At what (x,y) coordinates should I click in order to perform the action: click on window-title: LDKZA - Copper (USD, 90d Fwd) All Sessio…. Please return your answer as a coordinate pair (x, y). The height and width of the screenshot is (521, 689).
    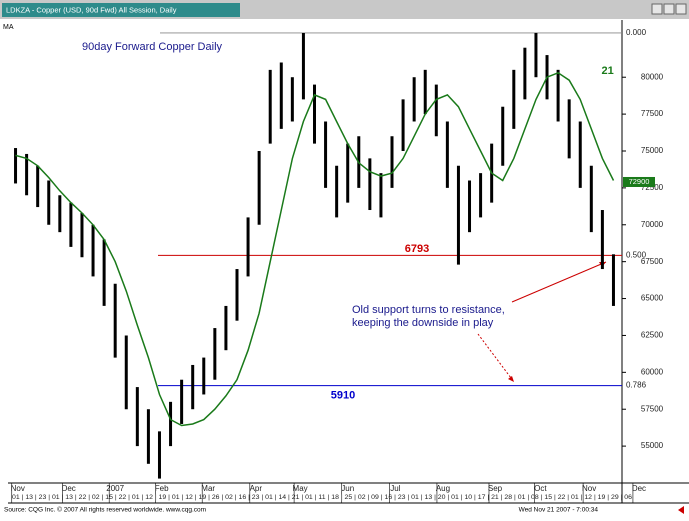
    Looking at the image, I should click on (91, 9).